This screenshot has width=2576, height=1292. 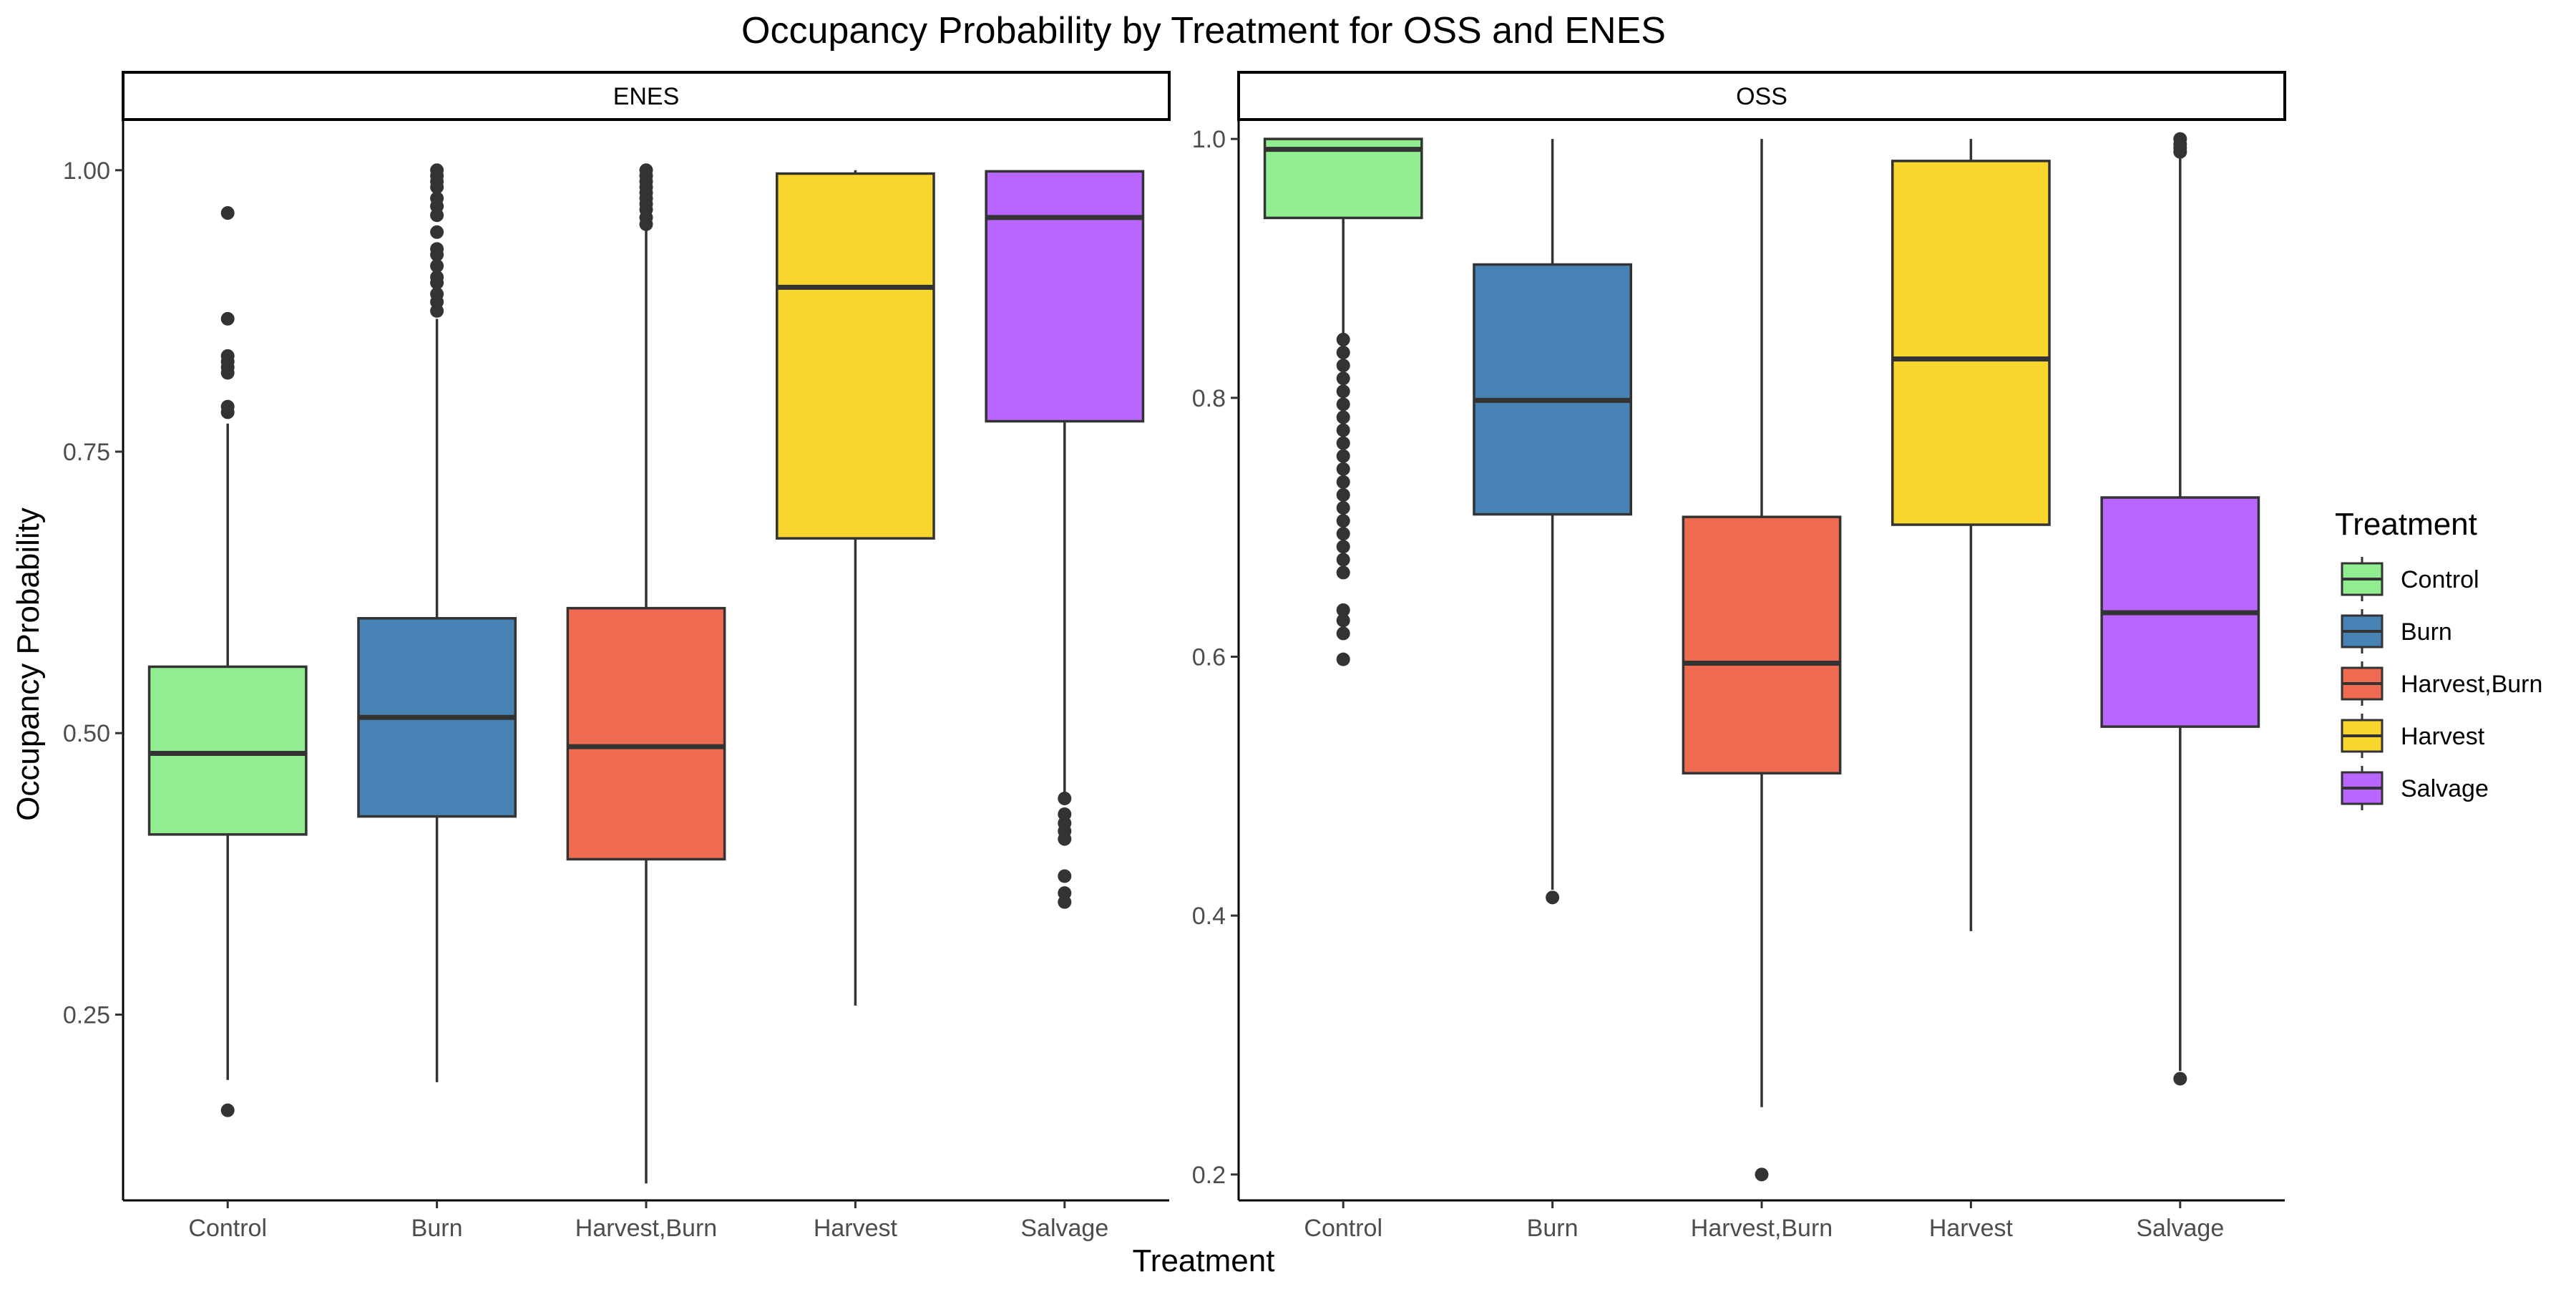 What do you see at coordinates (1065, 296) in the screenshot?
I see `iqr-box-enes-salvage` at bounding box center [1065, 296].